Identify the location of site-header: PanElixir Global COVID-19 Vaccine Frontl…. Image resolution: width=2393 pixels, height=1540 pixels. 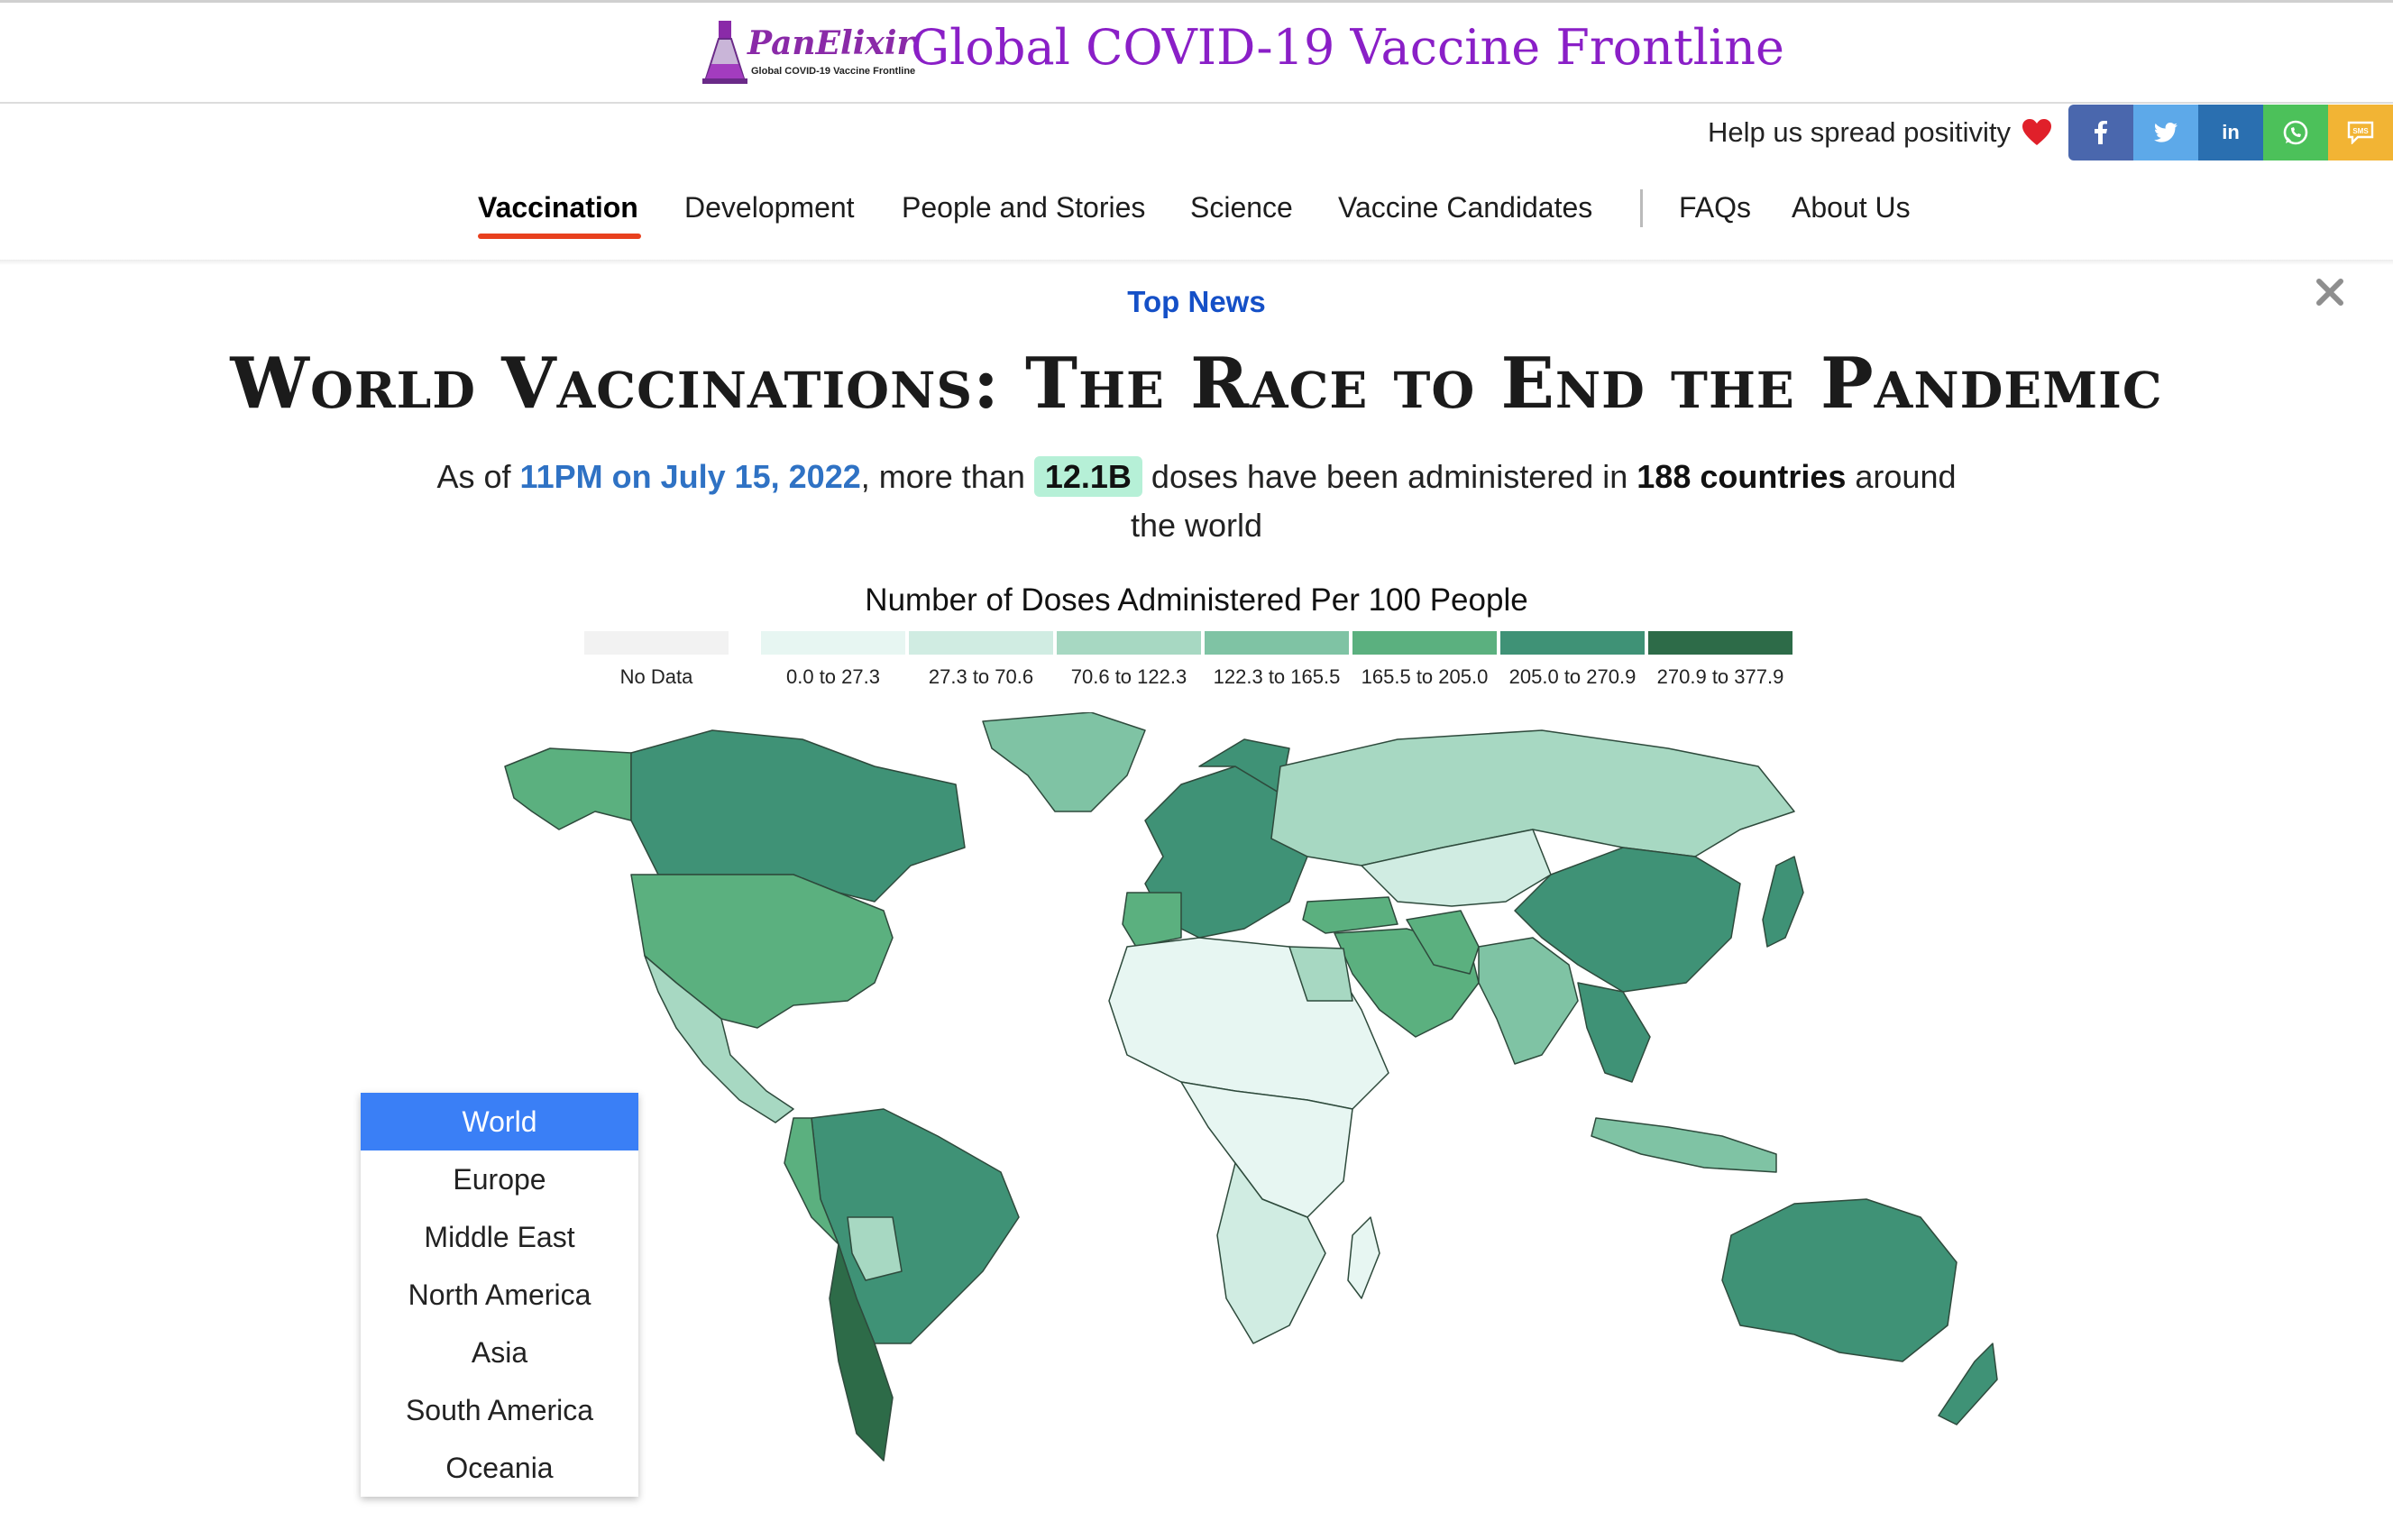
(1197, 53).